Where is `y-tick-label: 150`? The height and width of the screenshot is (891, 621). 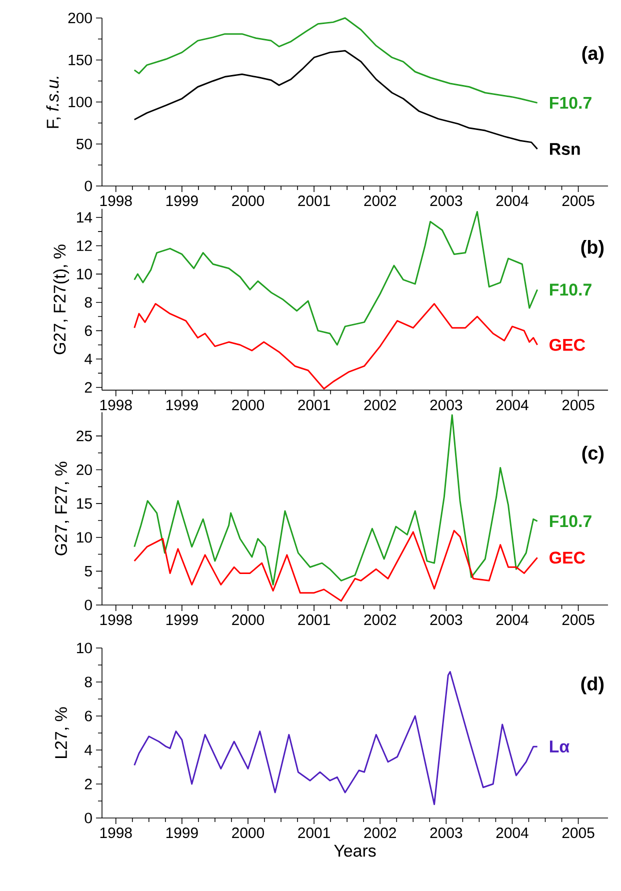 y-tick-label: 150 is located at coordinates (80, 60).